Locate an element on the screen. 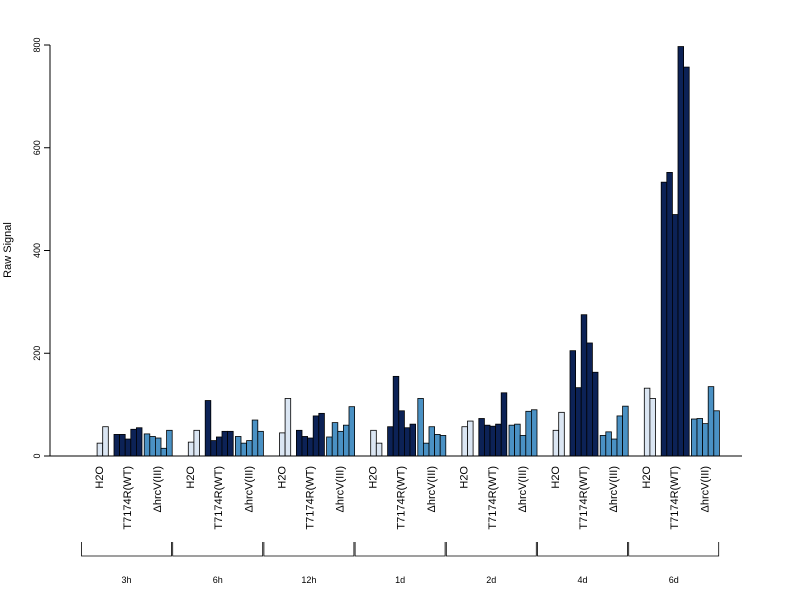  timepoint-label: 6h is located at coordinates (218, 580).